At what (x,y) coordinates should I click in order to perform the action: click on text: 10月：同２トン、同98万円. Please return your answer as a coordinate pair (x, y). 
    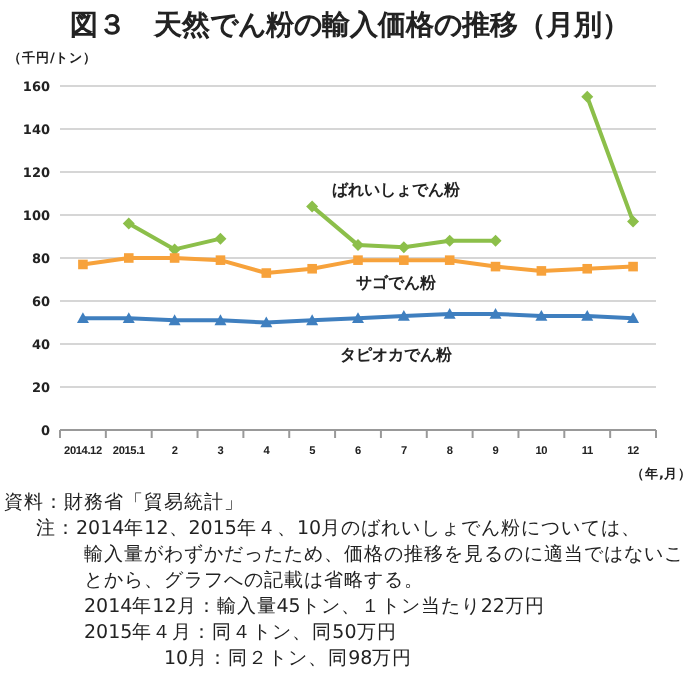
    Looking at the image, I should click on (288, 659).